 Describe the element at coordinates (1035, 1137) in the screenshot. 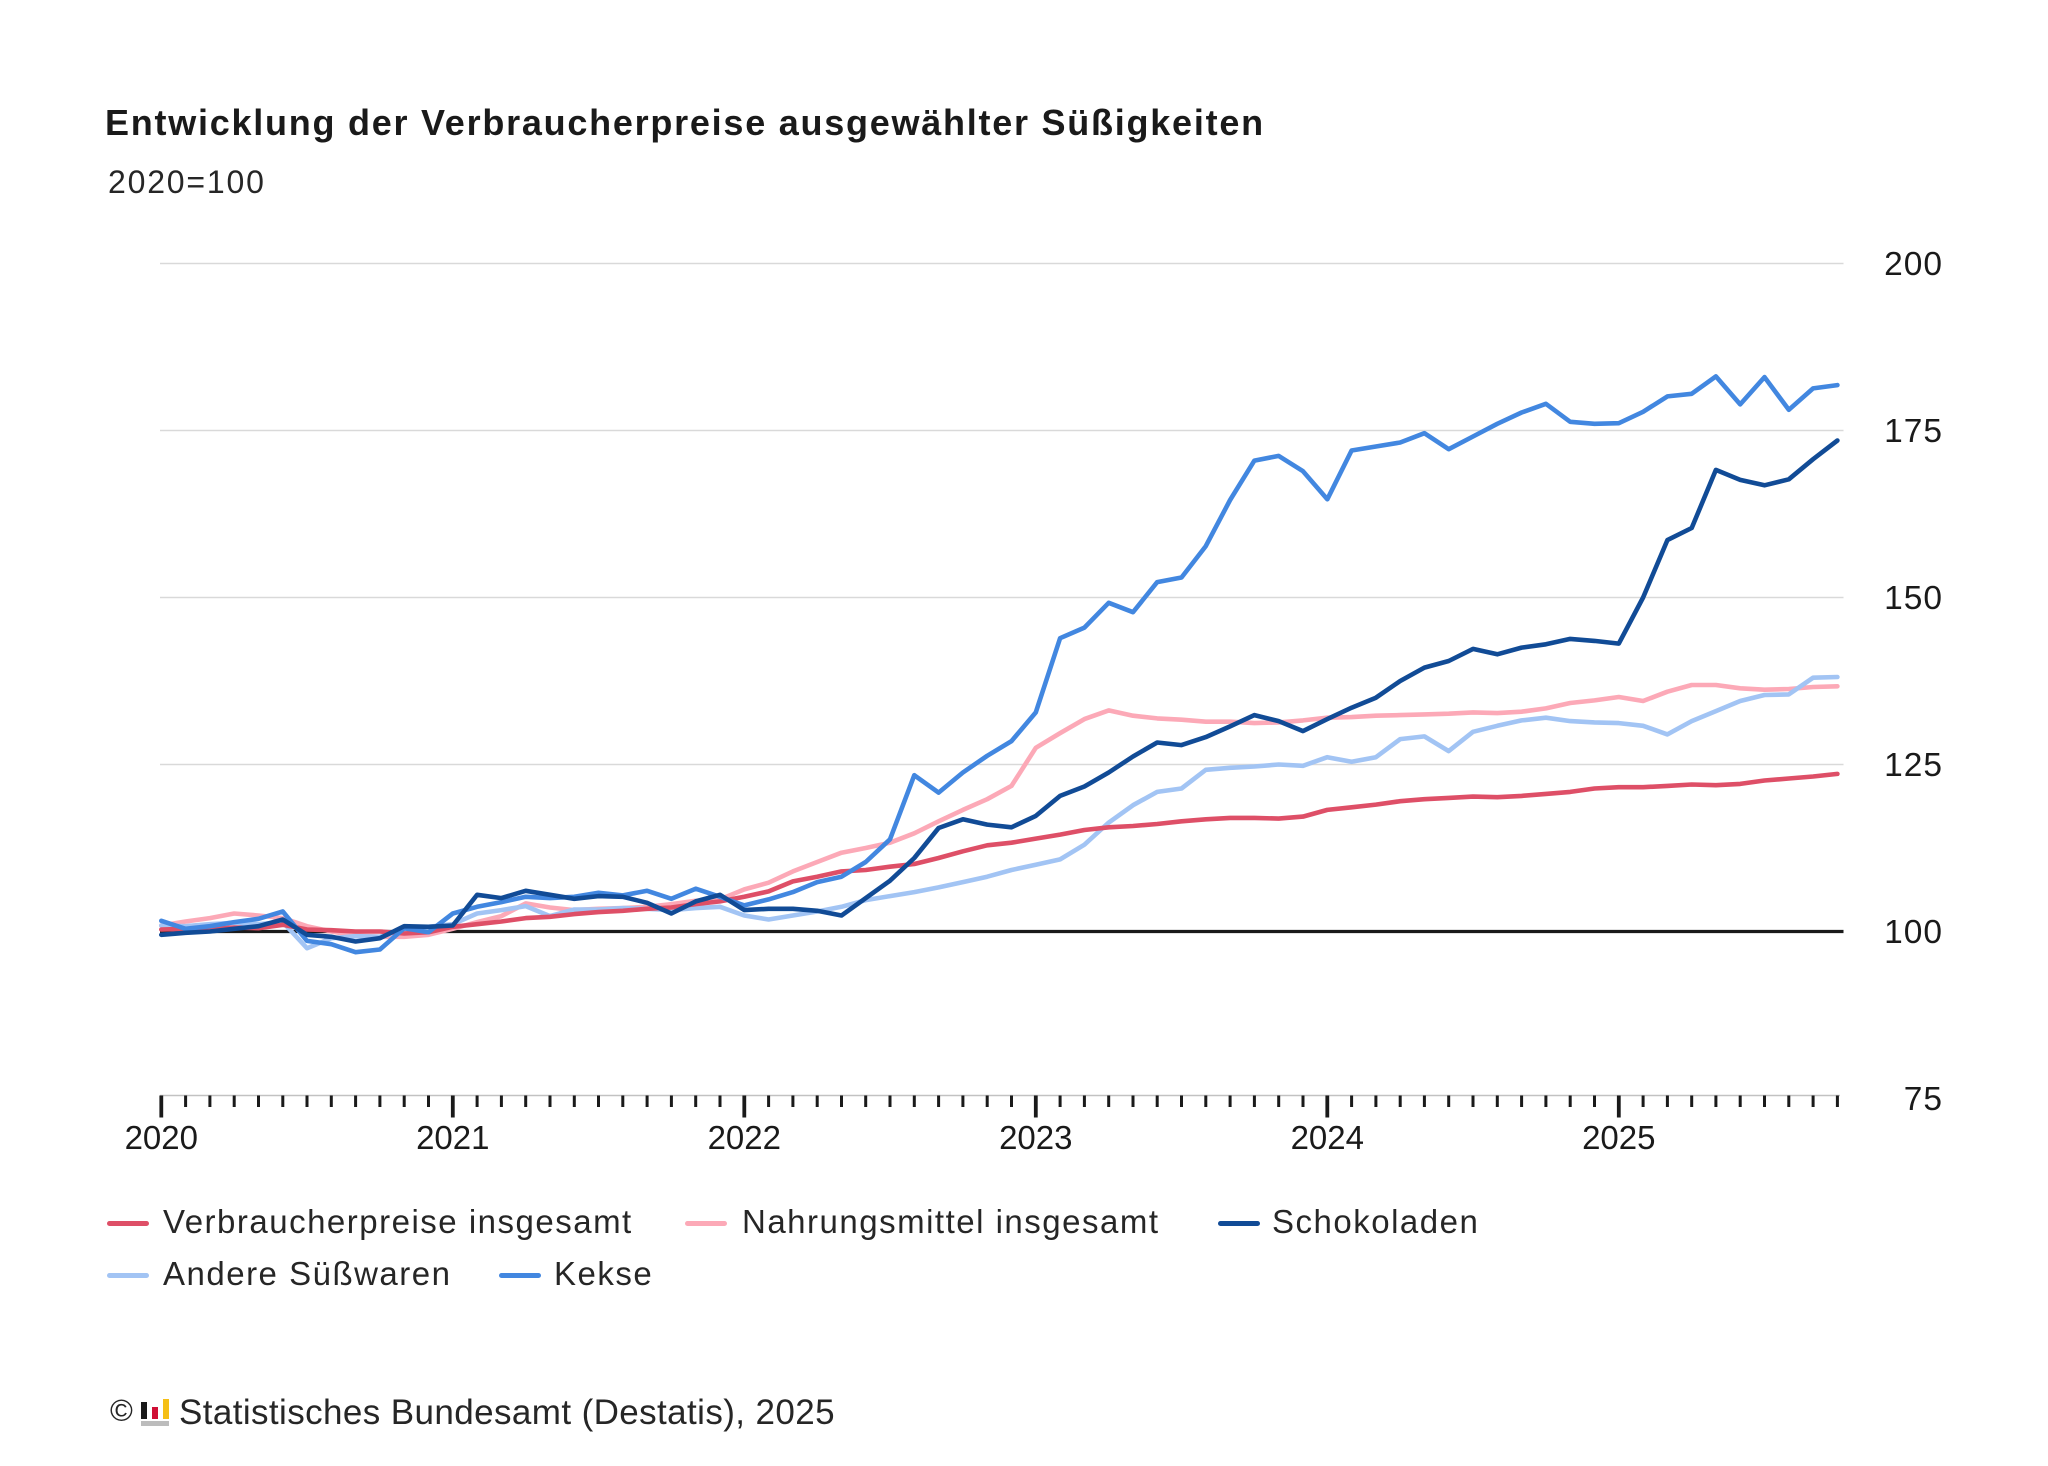

I see `svg-text: 2023` at that location.